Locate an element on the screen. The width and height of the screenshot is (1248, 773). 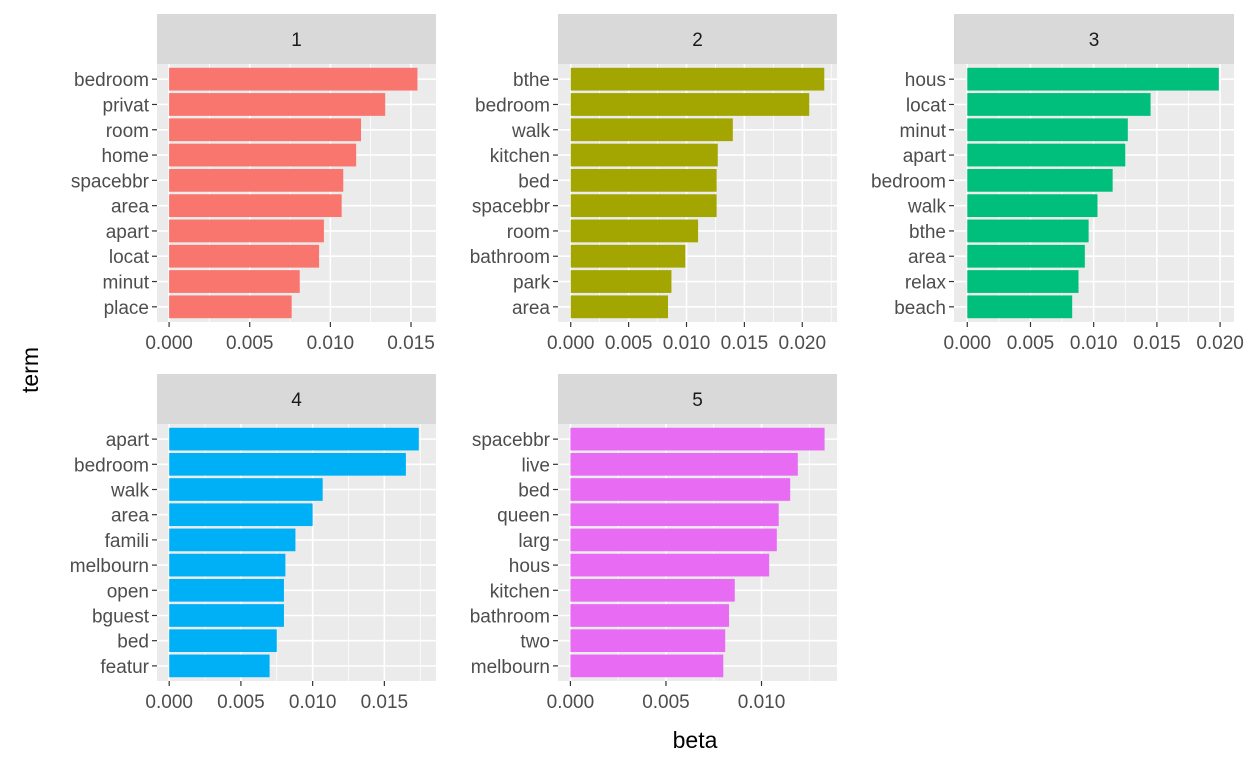
facet-strip-label: 5 is located at coordinates (697, 400).